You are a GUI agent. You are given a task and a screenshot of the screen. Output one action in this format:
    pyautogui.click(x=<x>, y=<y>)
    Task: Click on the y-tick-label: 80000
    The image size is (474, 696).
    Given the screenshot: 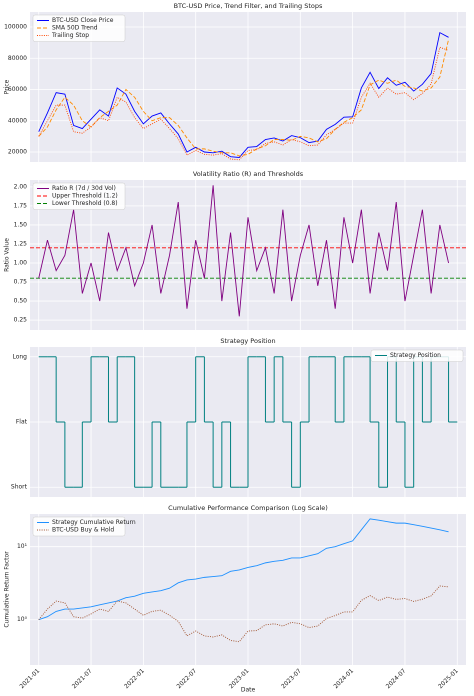 What is the action you would take?
    pyautogui.click(x=17, y=58)
    